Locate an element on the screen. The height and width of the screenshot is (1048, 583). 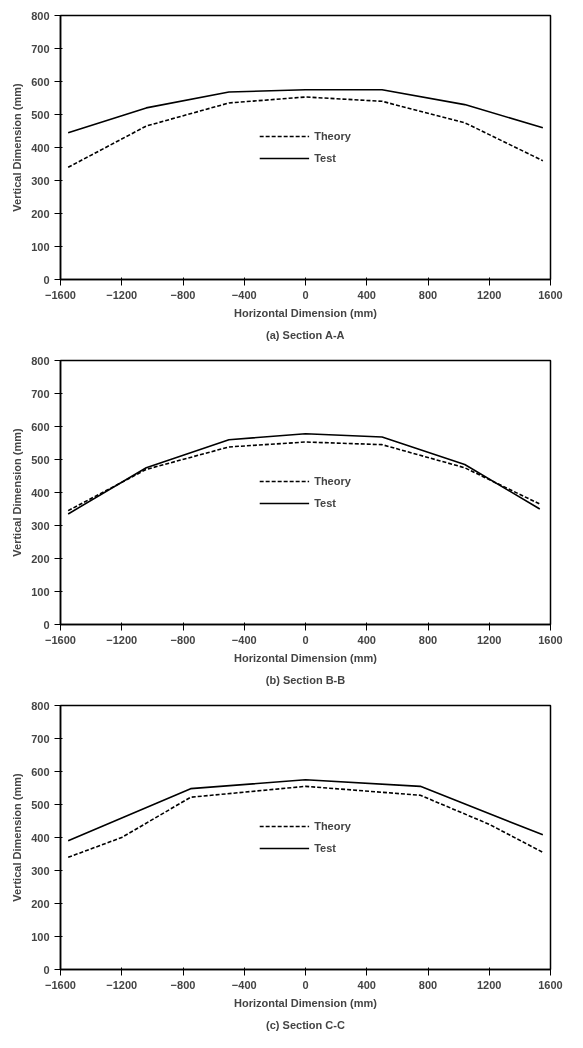
text: (c) Section C-C is located at coordinates (305, 1024).